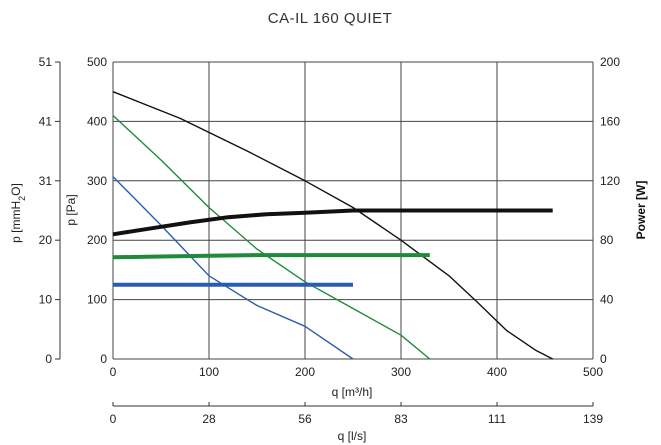  What do you see at coordinates (401, 372) in the screenshot?
I see `x-tick-label-m3h: 300` at bounding box center [401, 372].